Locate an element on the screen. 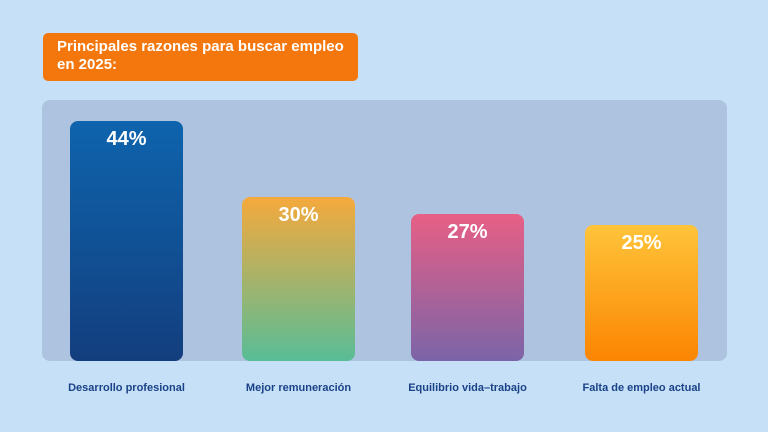  bar-3: 27% is located at coordinates (467, 287).